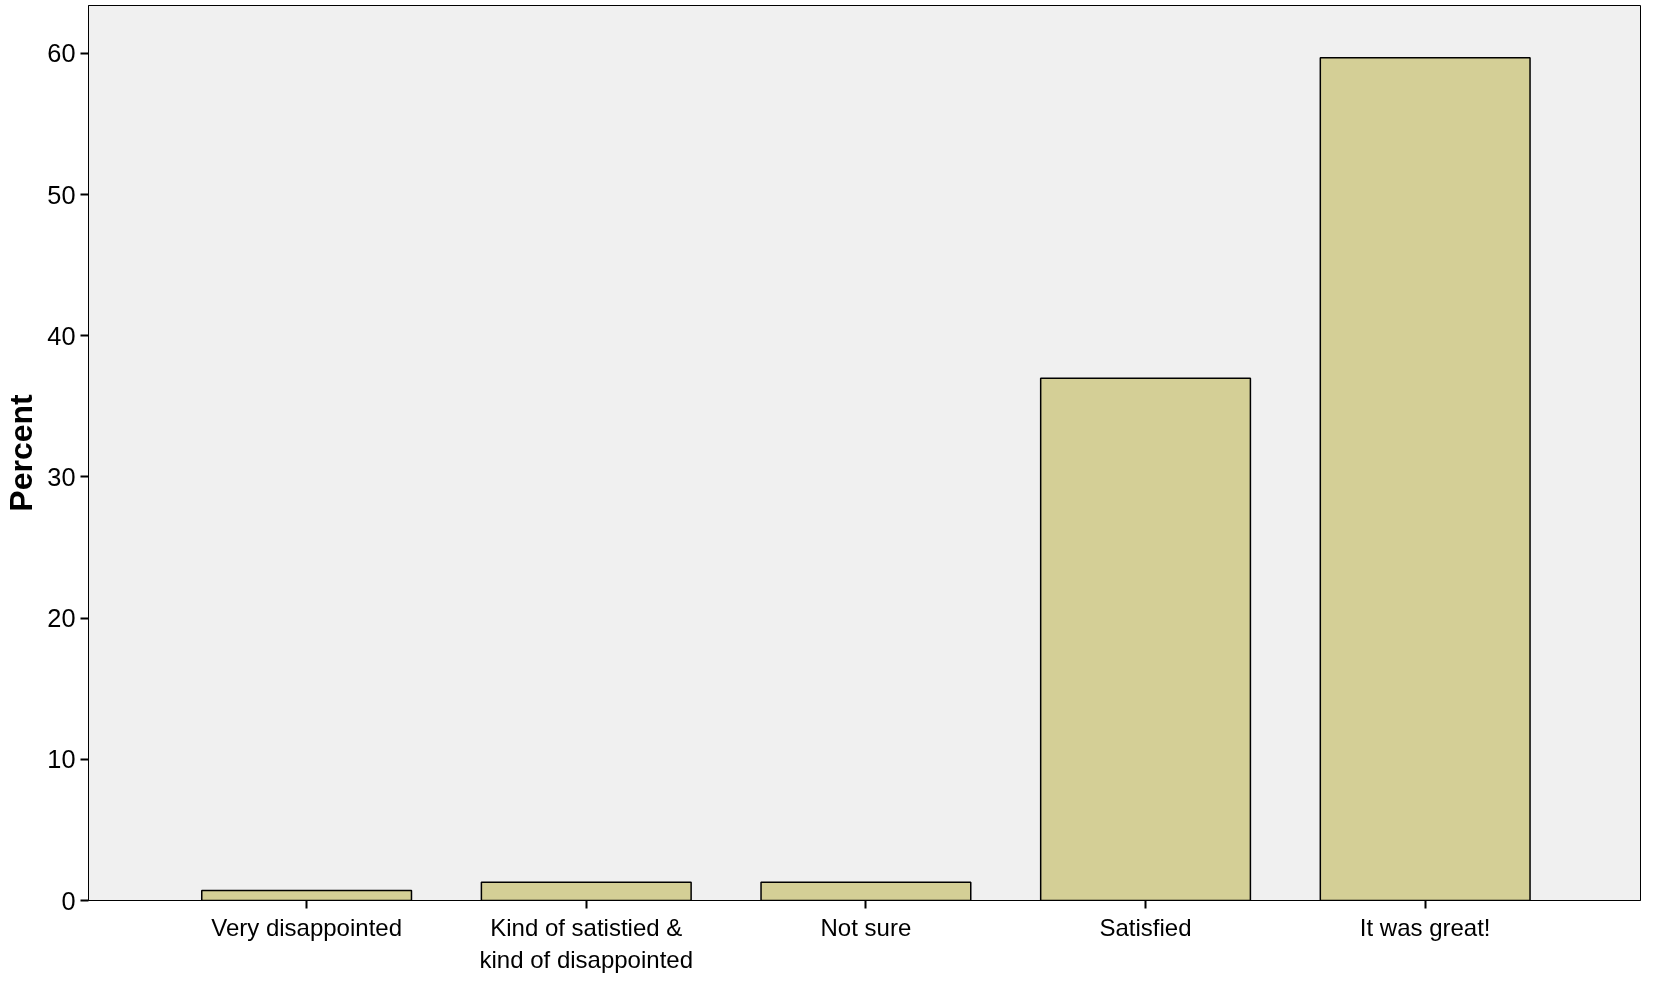  What do you see at coordinates (61, 194) in the screenshot?
I see `y-tick-label: 50` at bounding box center [61, 194].